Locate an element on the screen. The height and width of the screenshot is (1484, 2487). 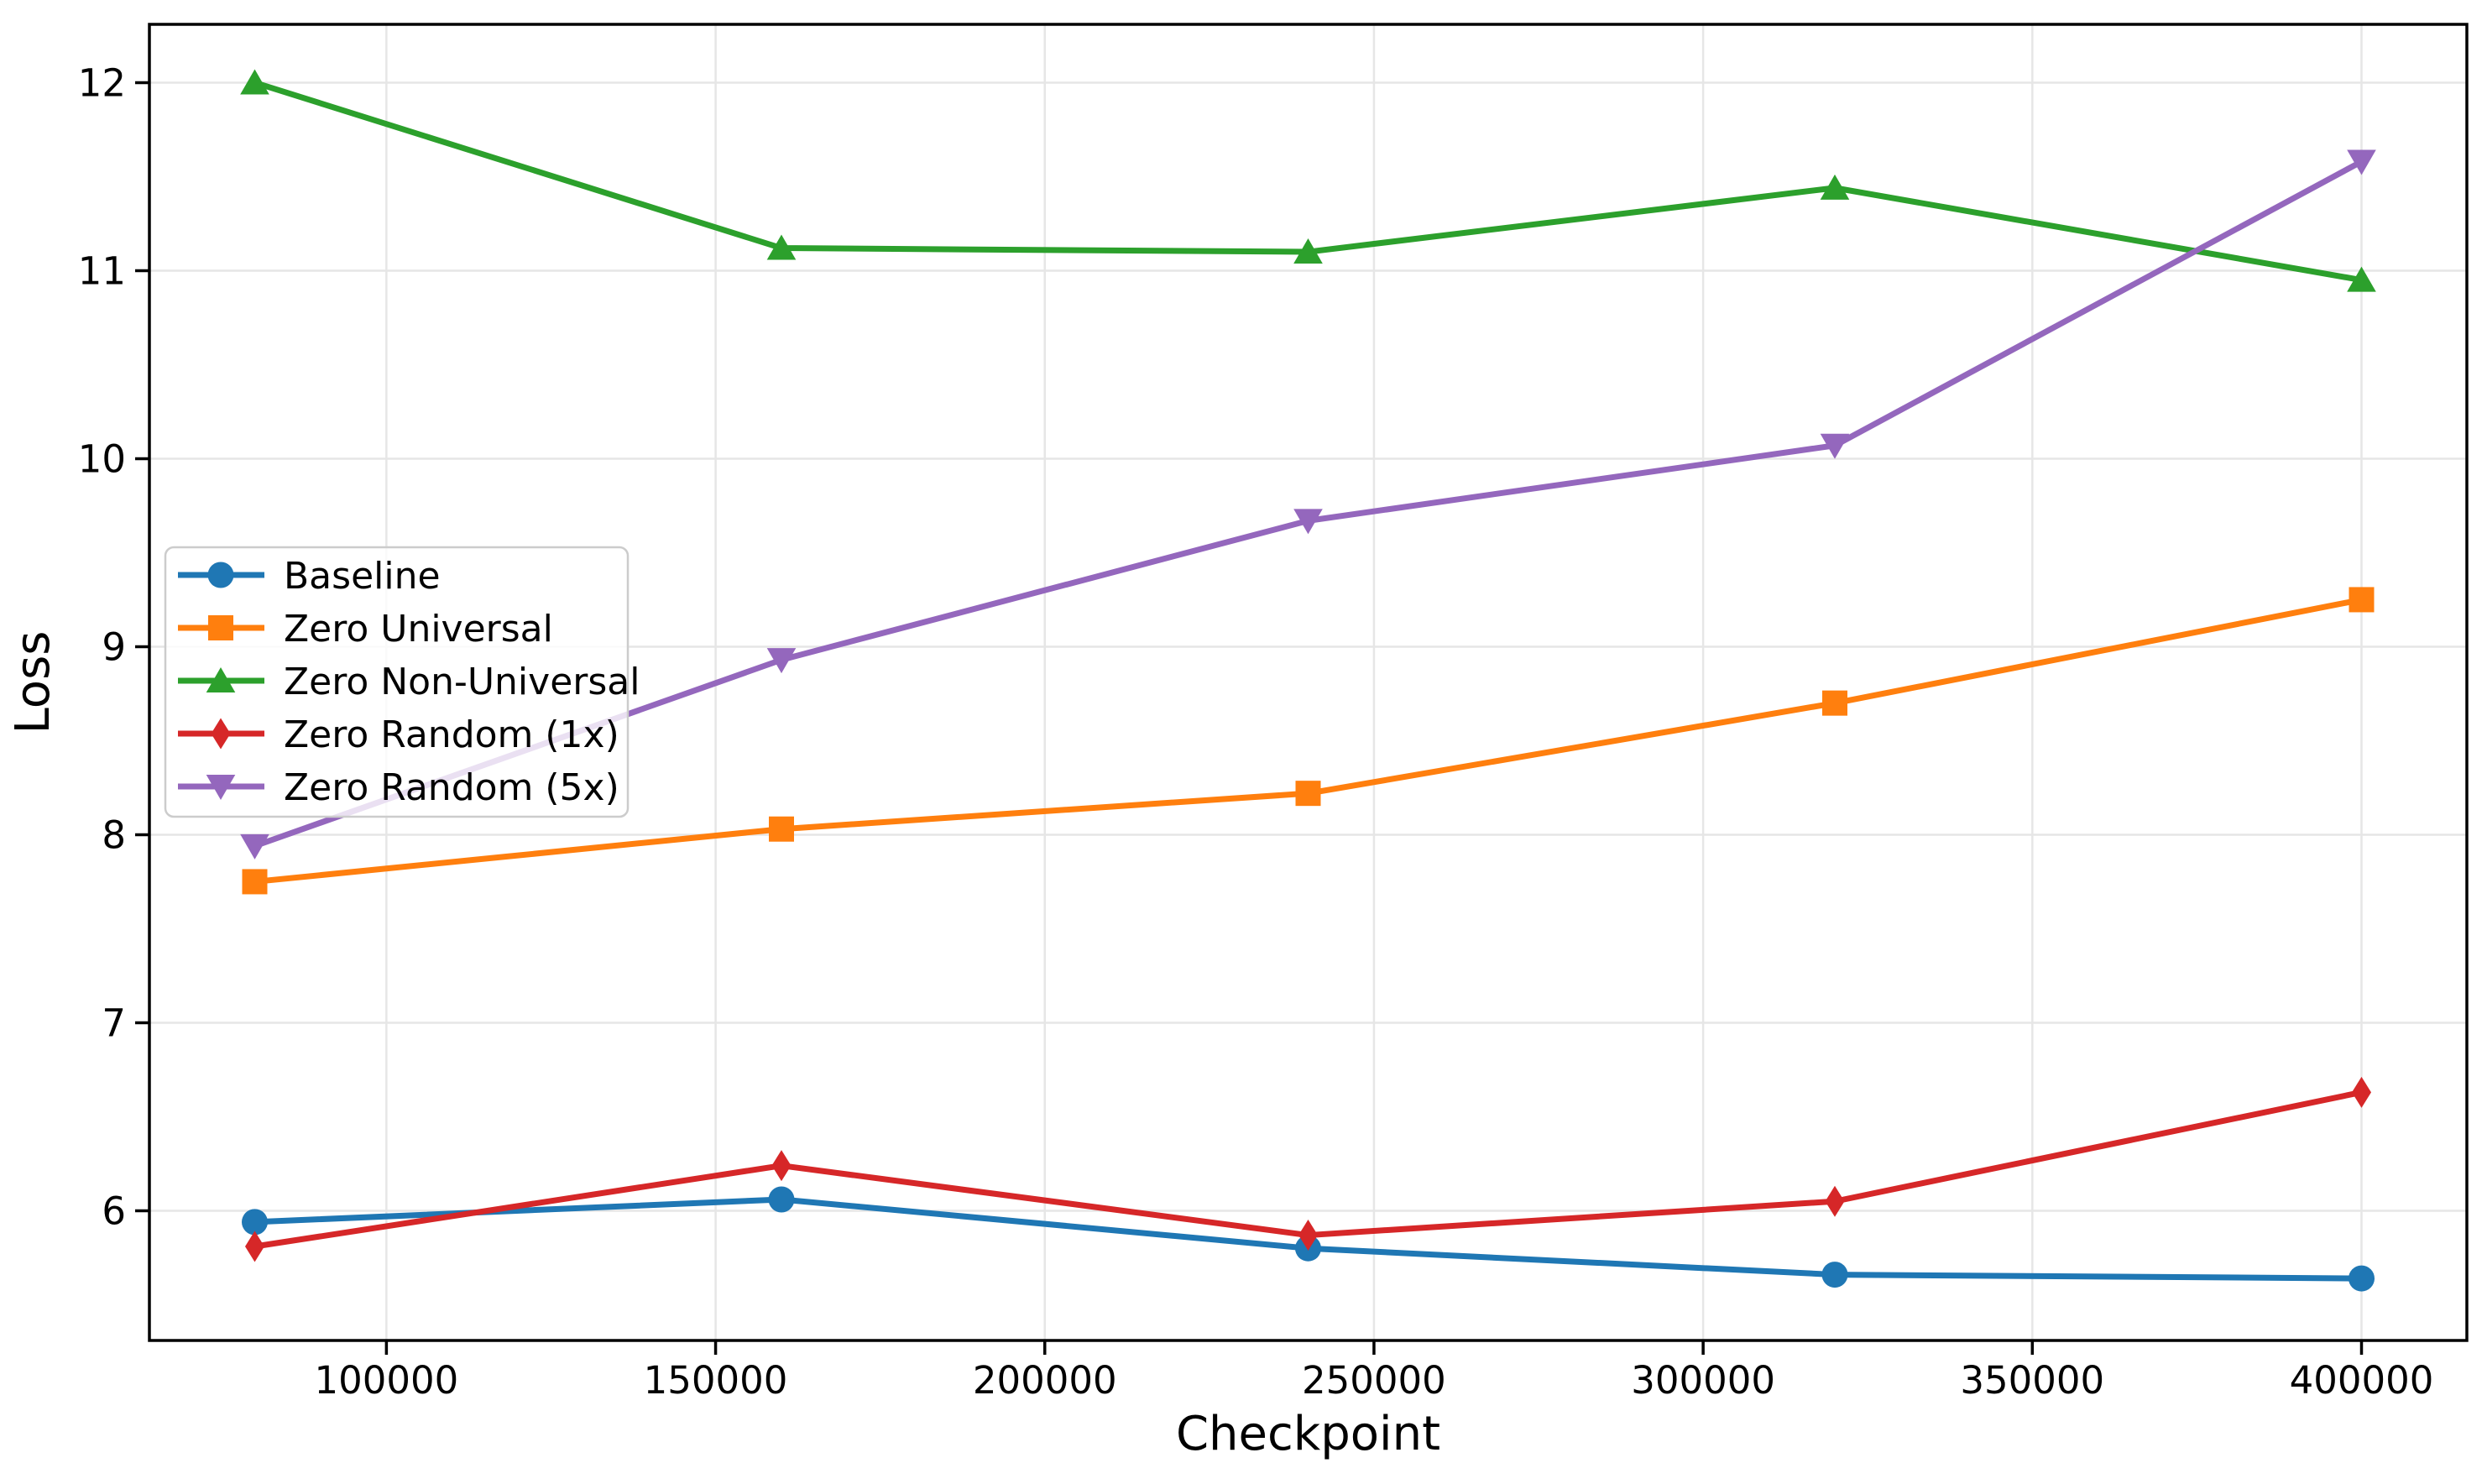
x-tick-label: 250000 is located at coordinates (1374, 1380).